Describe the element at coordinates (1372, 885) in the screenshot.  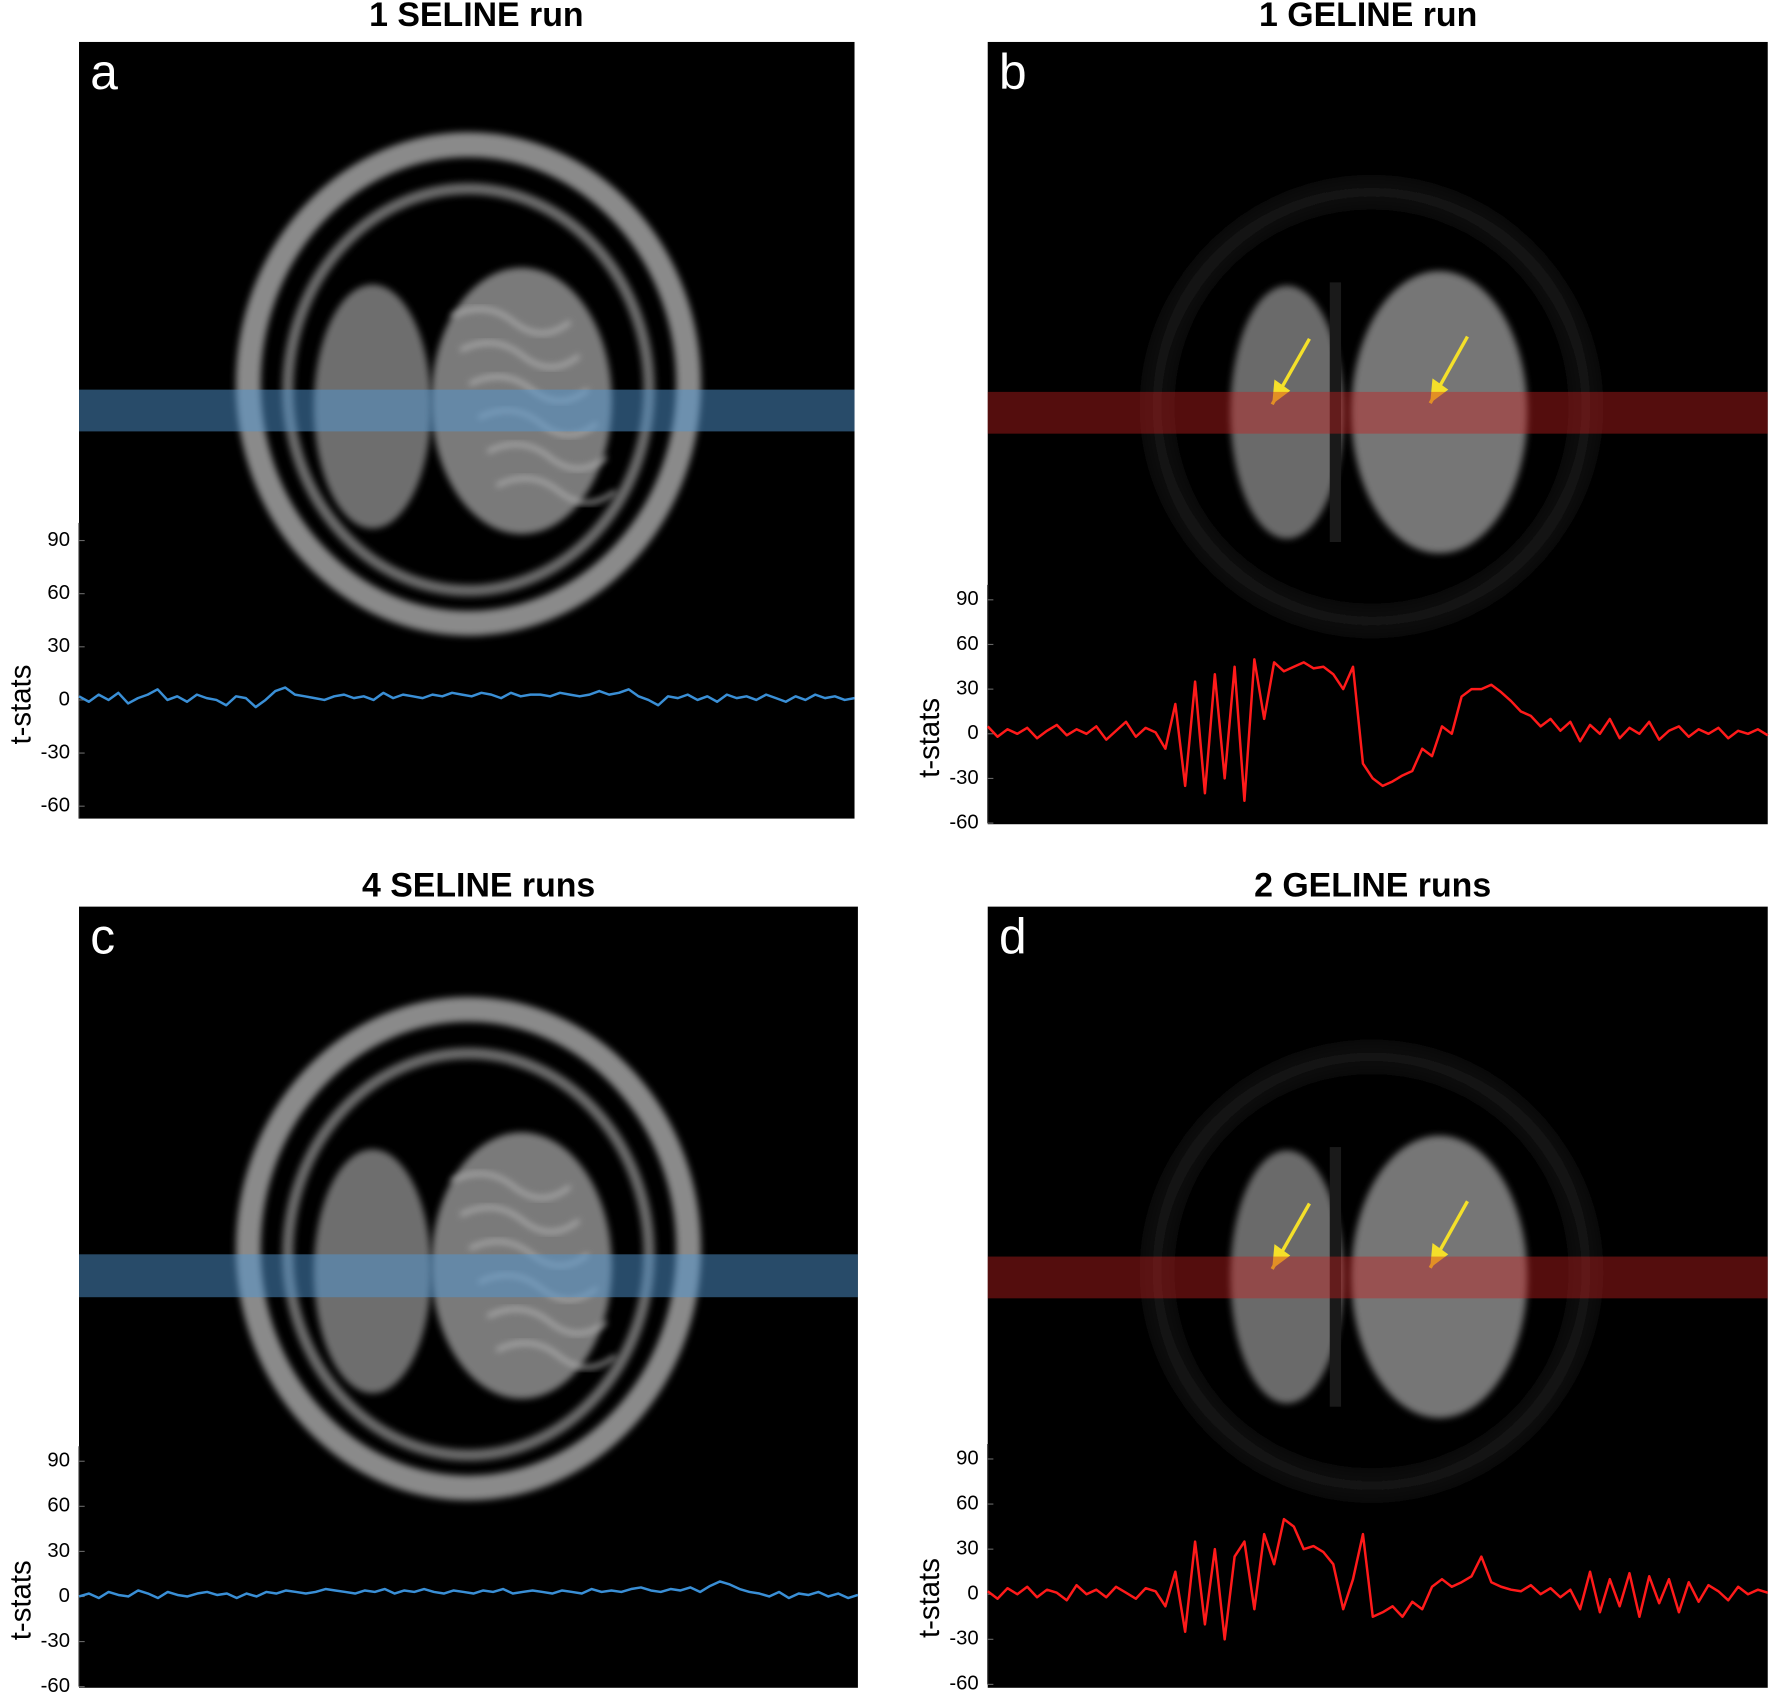
I see `panel-title: 2 GELINE runs` at that location.